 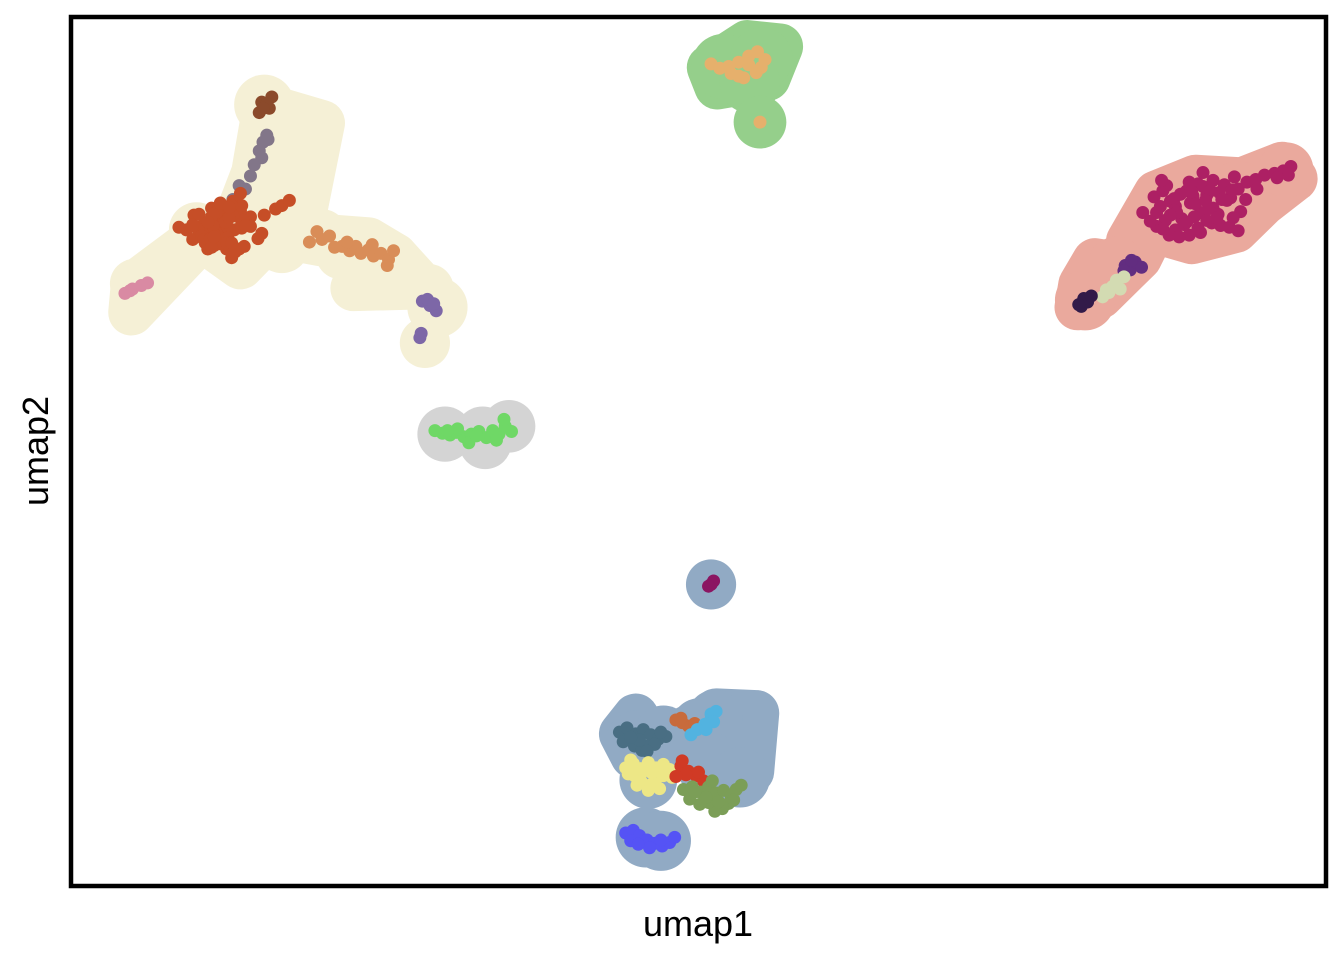 What do you see at coordinates (35, 451) in the screenshot?
I see `y-axis-title: umap2` at bounding box center [35, 451].